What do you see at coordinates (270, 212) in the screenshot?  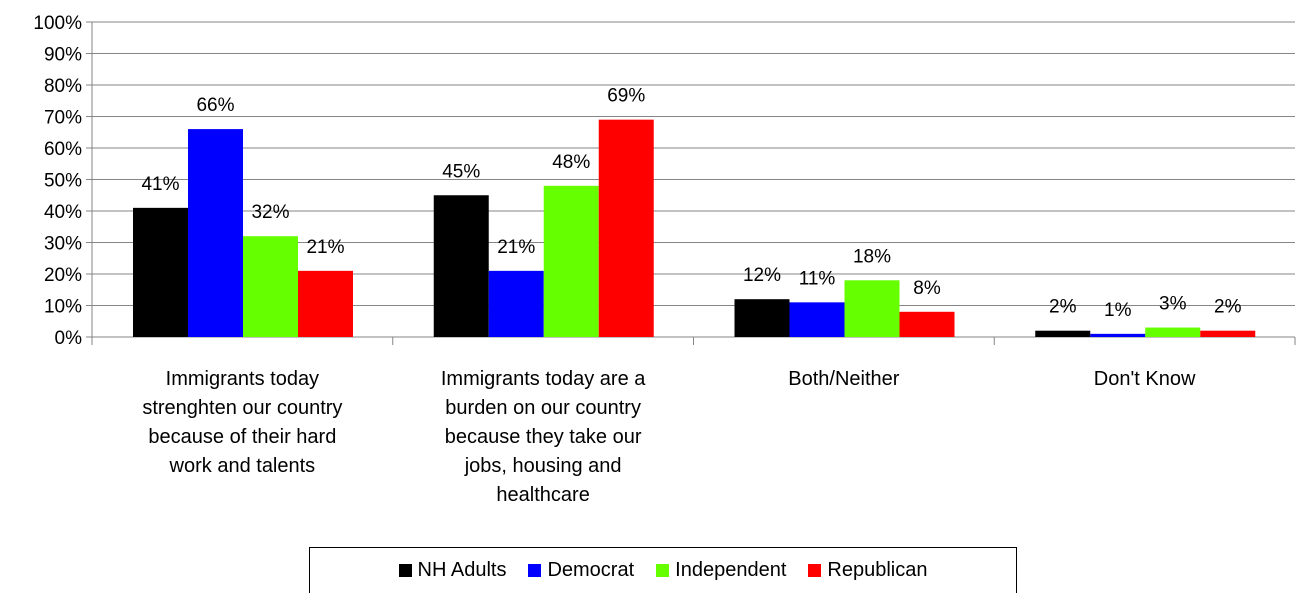 I see `data-label: 32%` at bounding box center [270, 212].